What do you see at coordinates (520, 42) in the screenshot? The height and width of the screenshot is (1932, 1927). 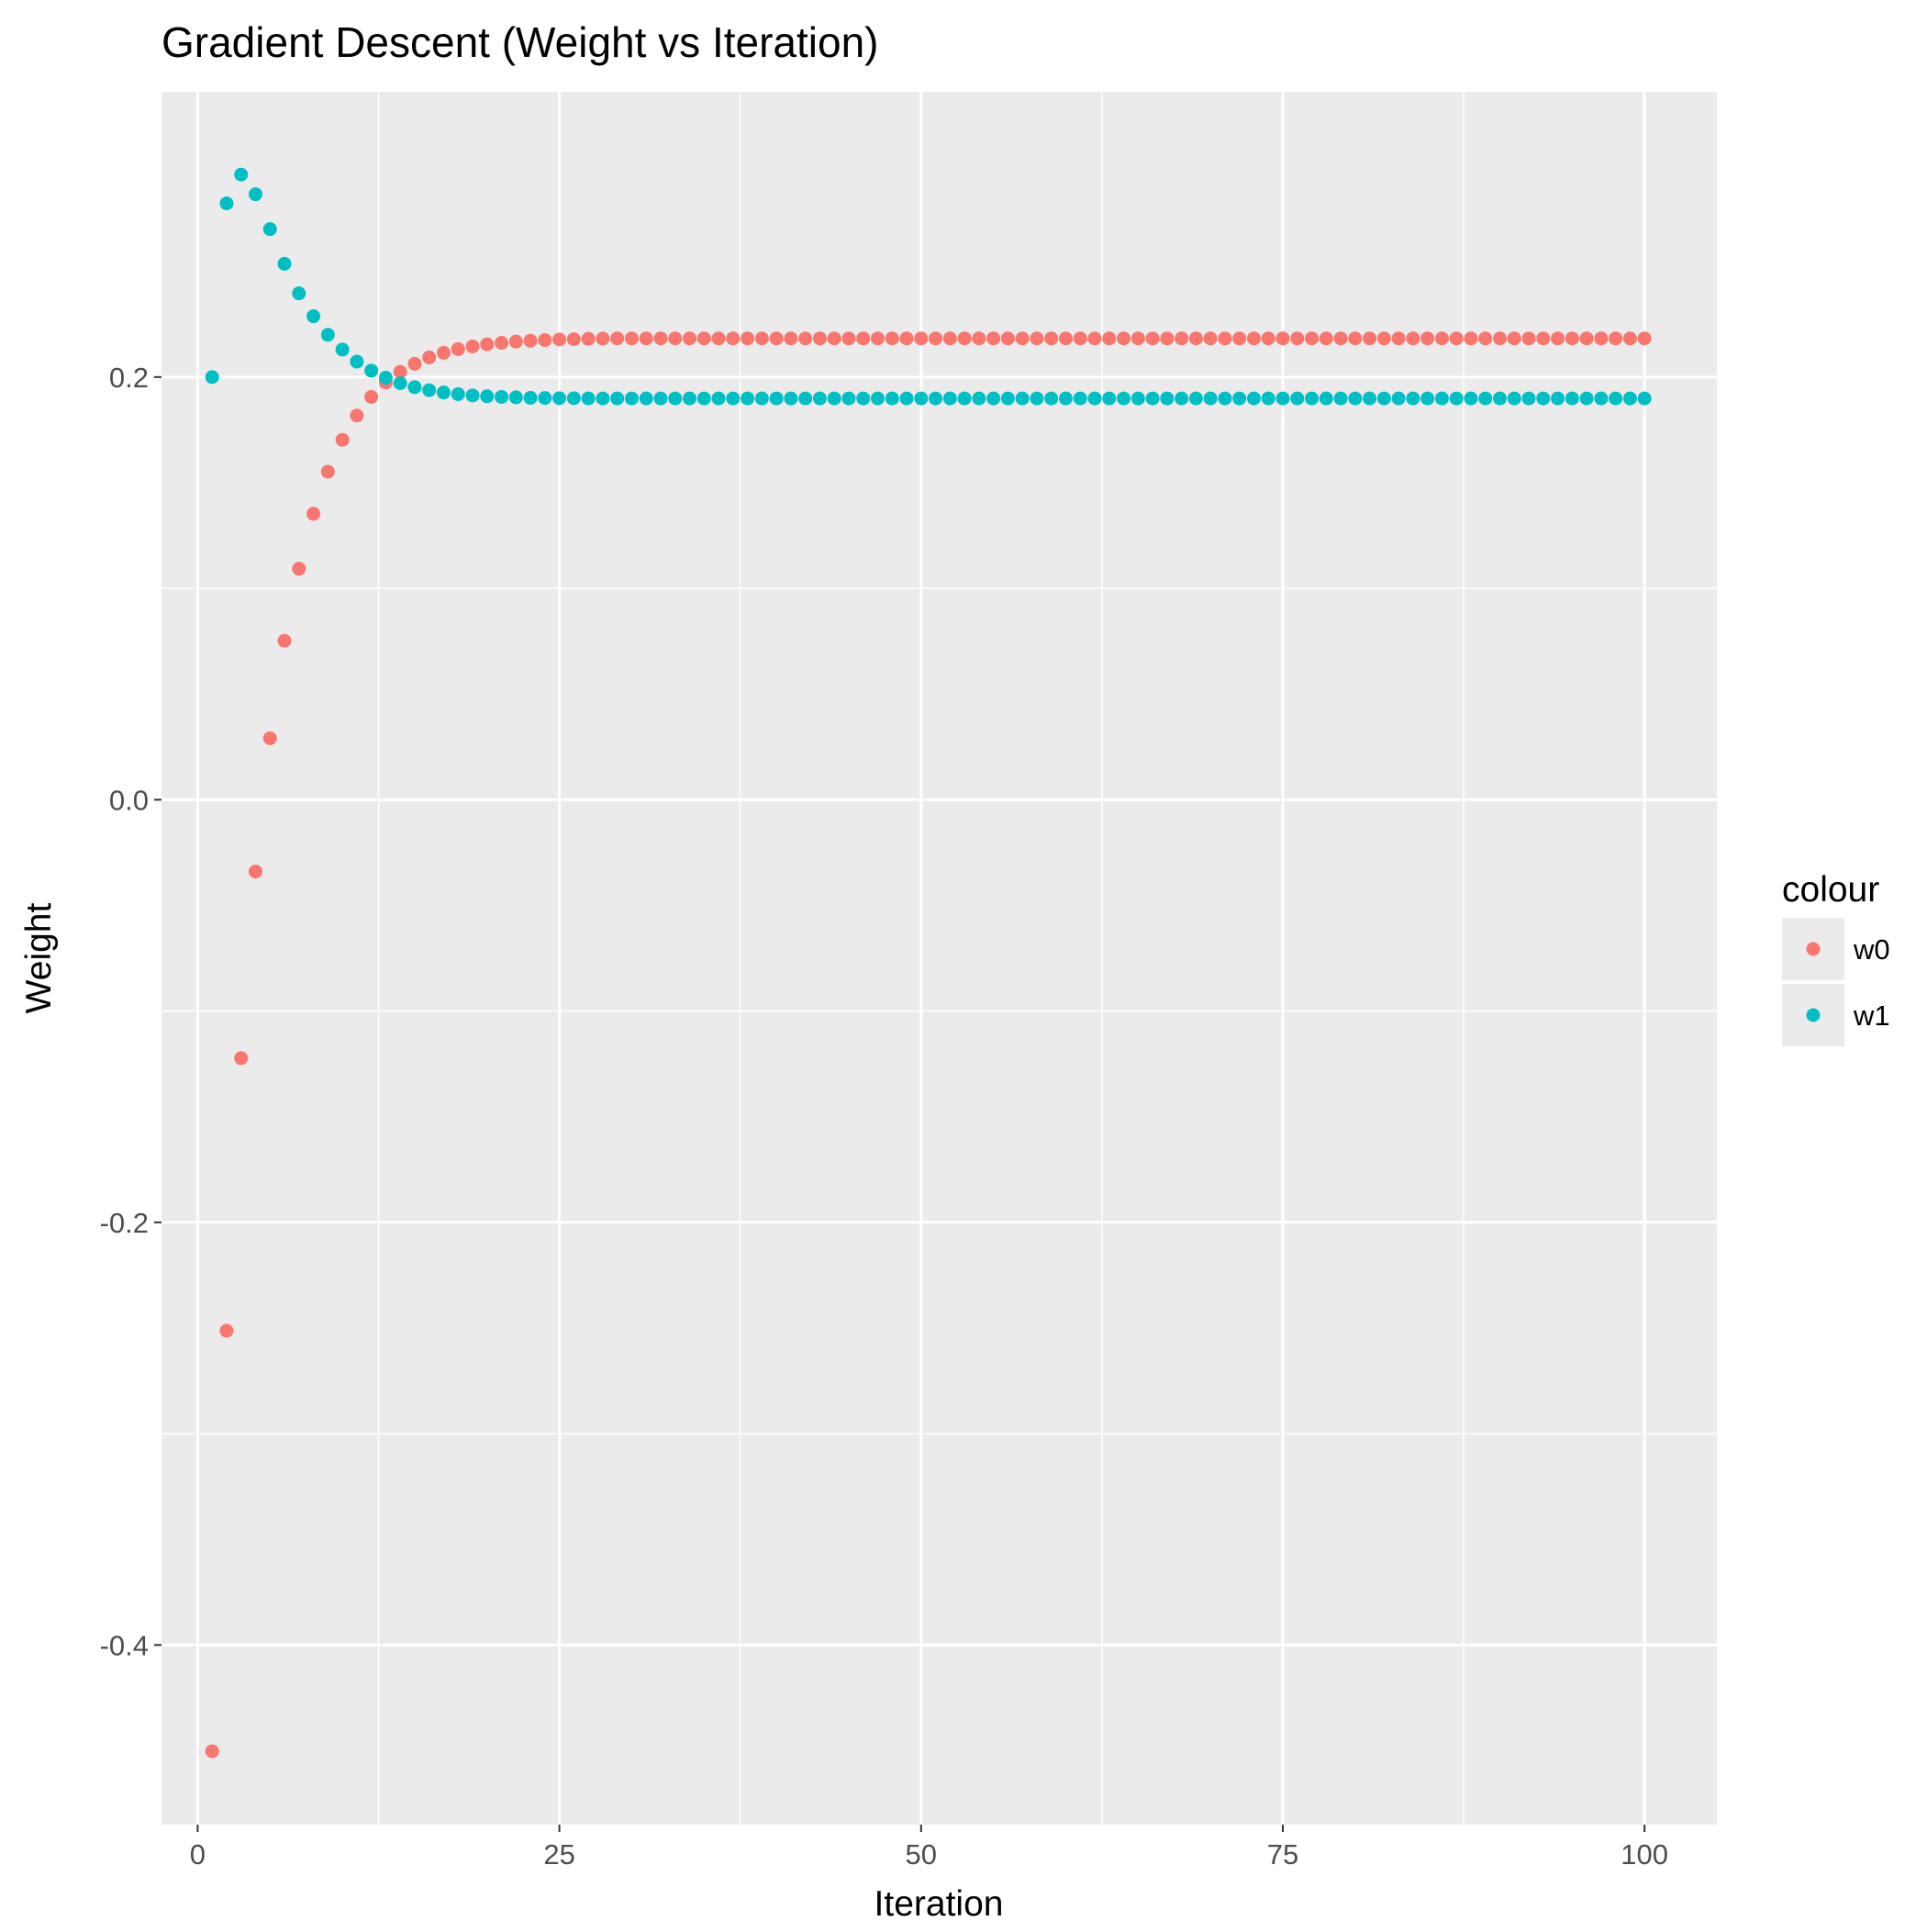 I see `chart-title: Gradient Descent (Weight vs Iteration)` at bounding box center [520, 42].